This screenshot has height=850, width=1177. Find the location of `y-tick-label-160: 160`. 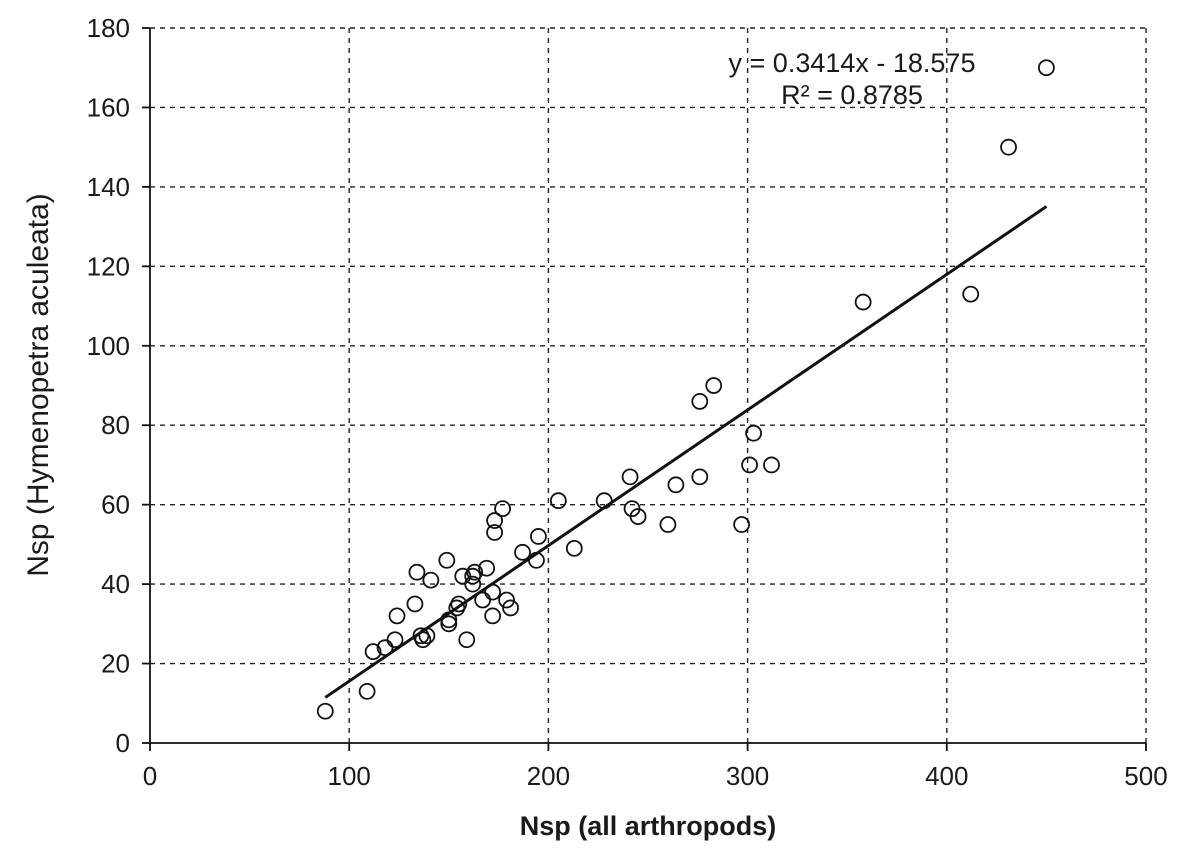

y-tick-label-160: 160 is located at coordinates (108, 107).